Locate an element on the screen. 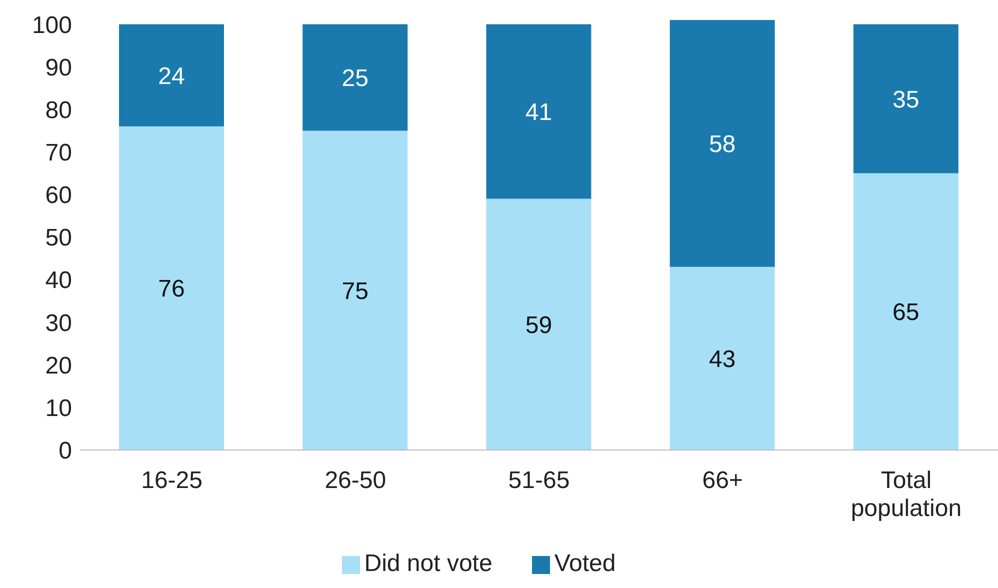  data-label: 24 is located at coordinates (171, 76).